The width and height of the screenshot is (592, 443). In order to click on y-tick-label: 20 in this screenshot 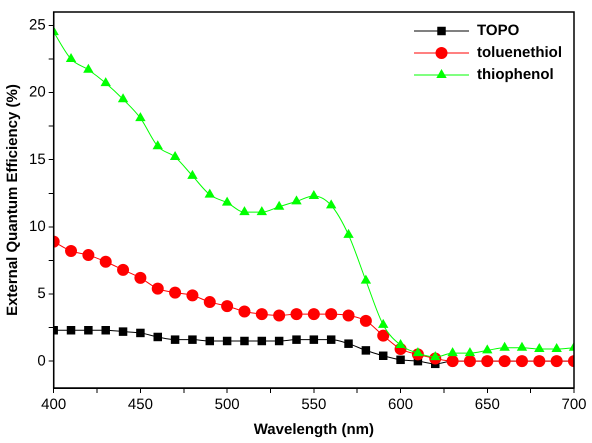, I will do `click(37, 92)`.